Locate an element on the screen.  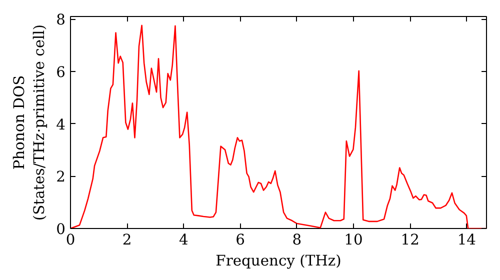
x-tick-label: 6 is located at coordinates (240, 240).